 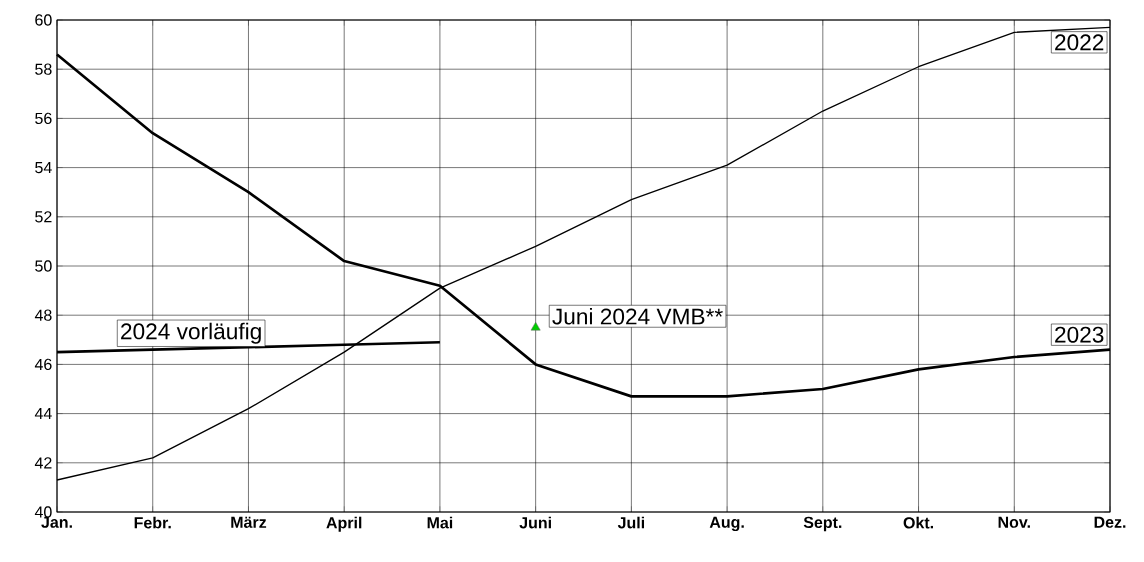 What do you see at coordinates (191, 333) in the screenshot?
I see `series-label: 2024 vorläufig` at bounding box center [191, 333].